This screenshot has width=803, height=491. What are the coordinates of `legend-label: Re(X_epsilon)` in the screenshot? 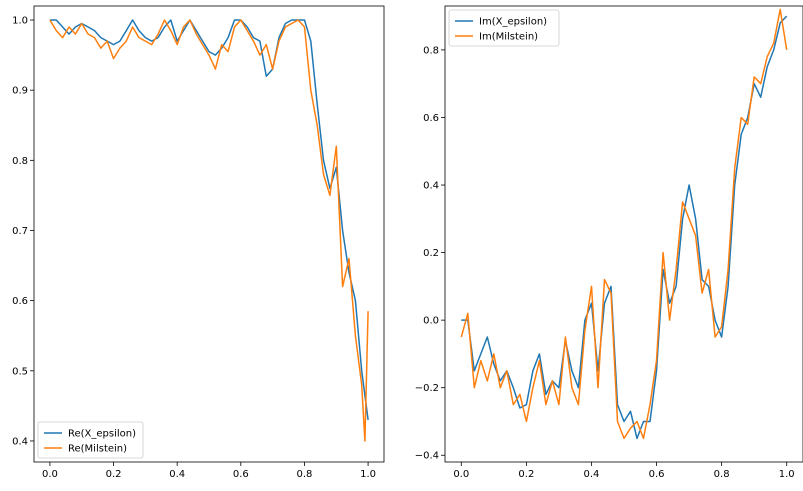 It's located at (102, 434).